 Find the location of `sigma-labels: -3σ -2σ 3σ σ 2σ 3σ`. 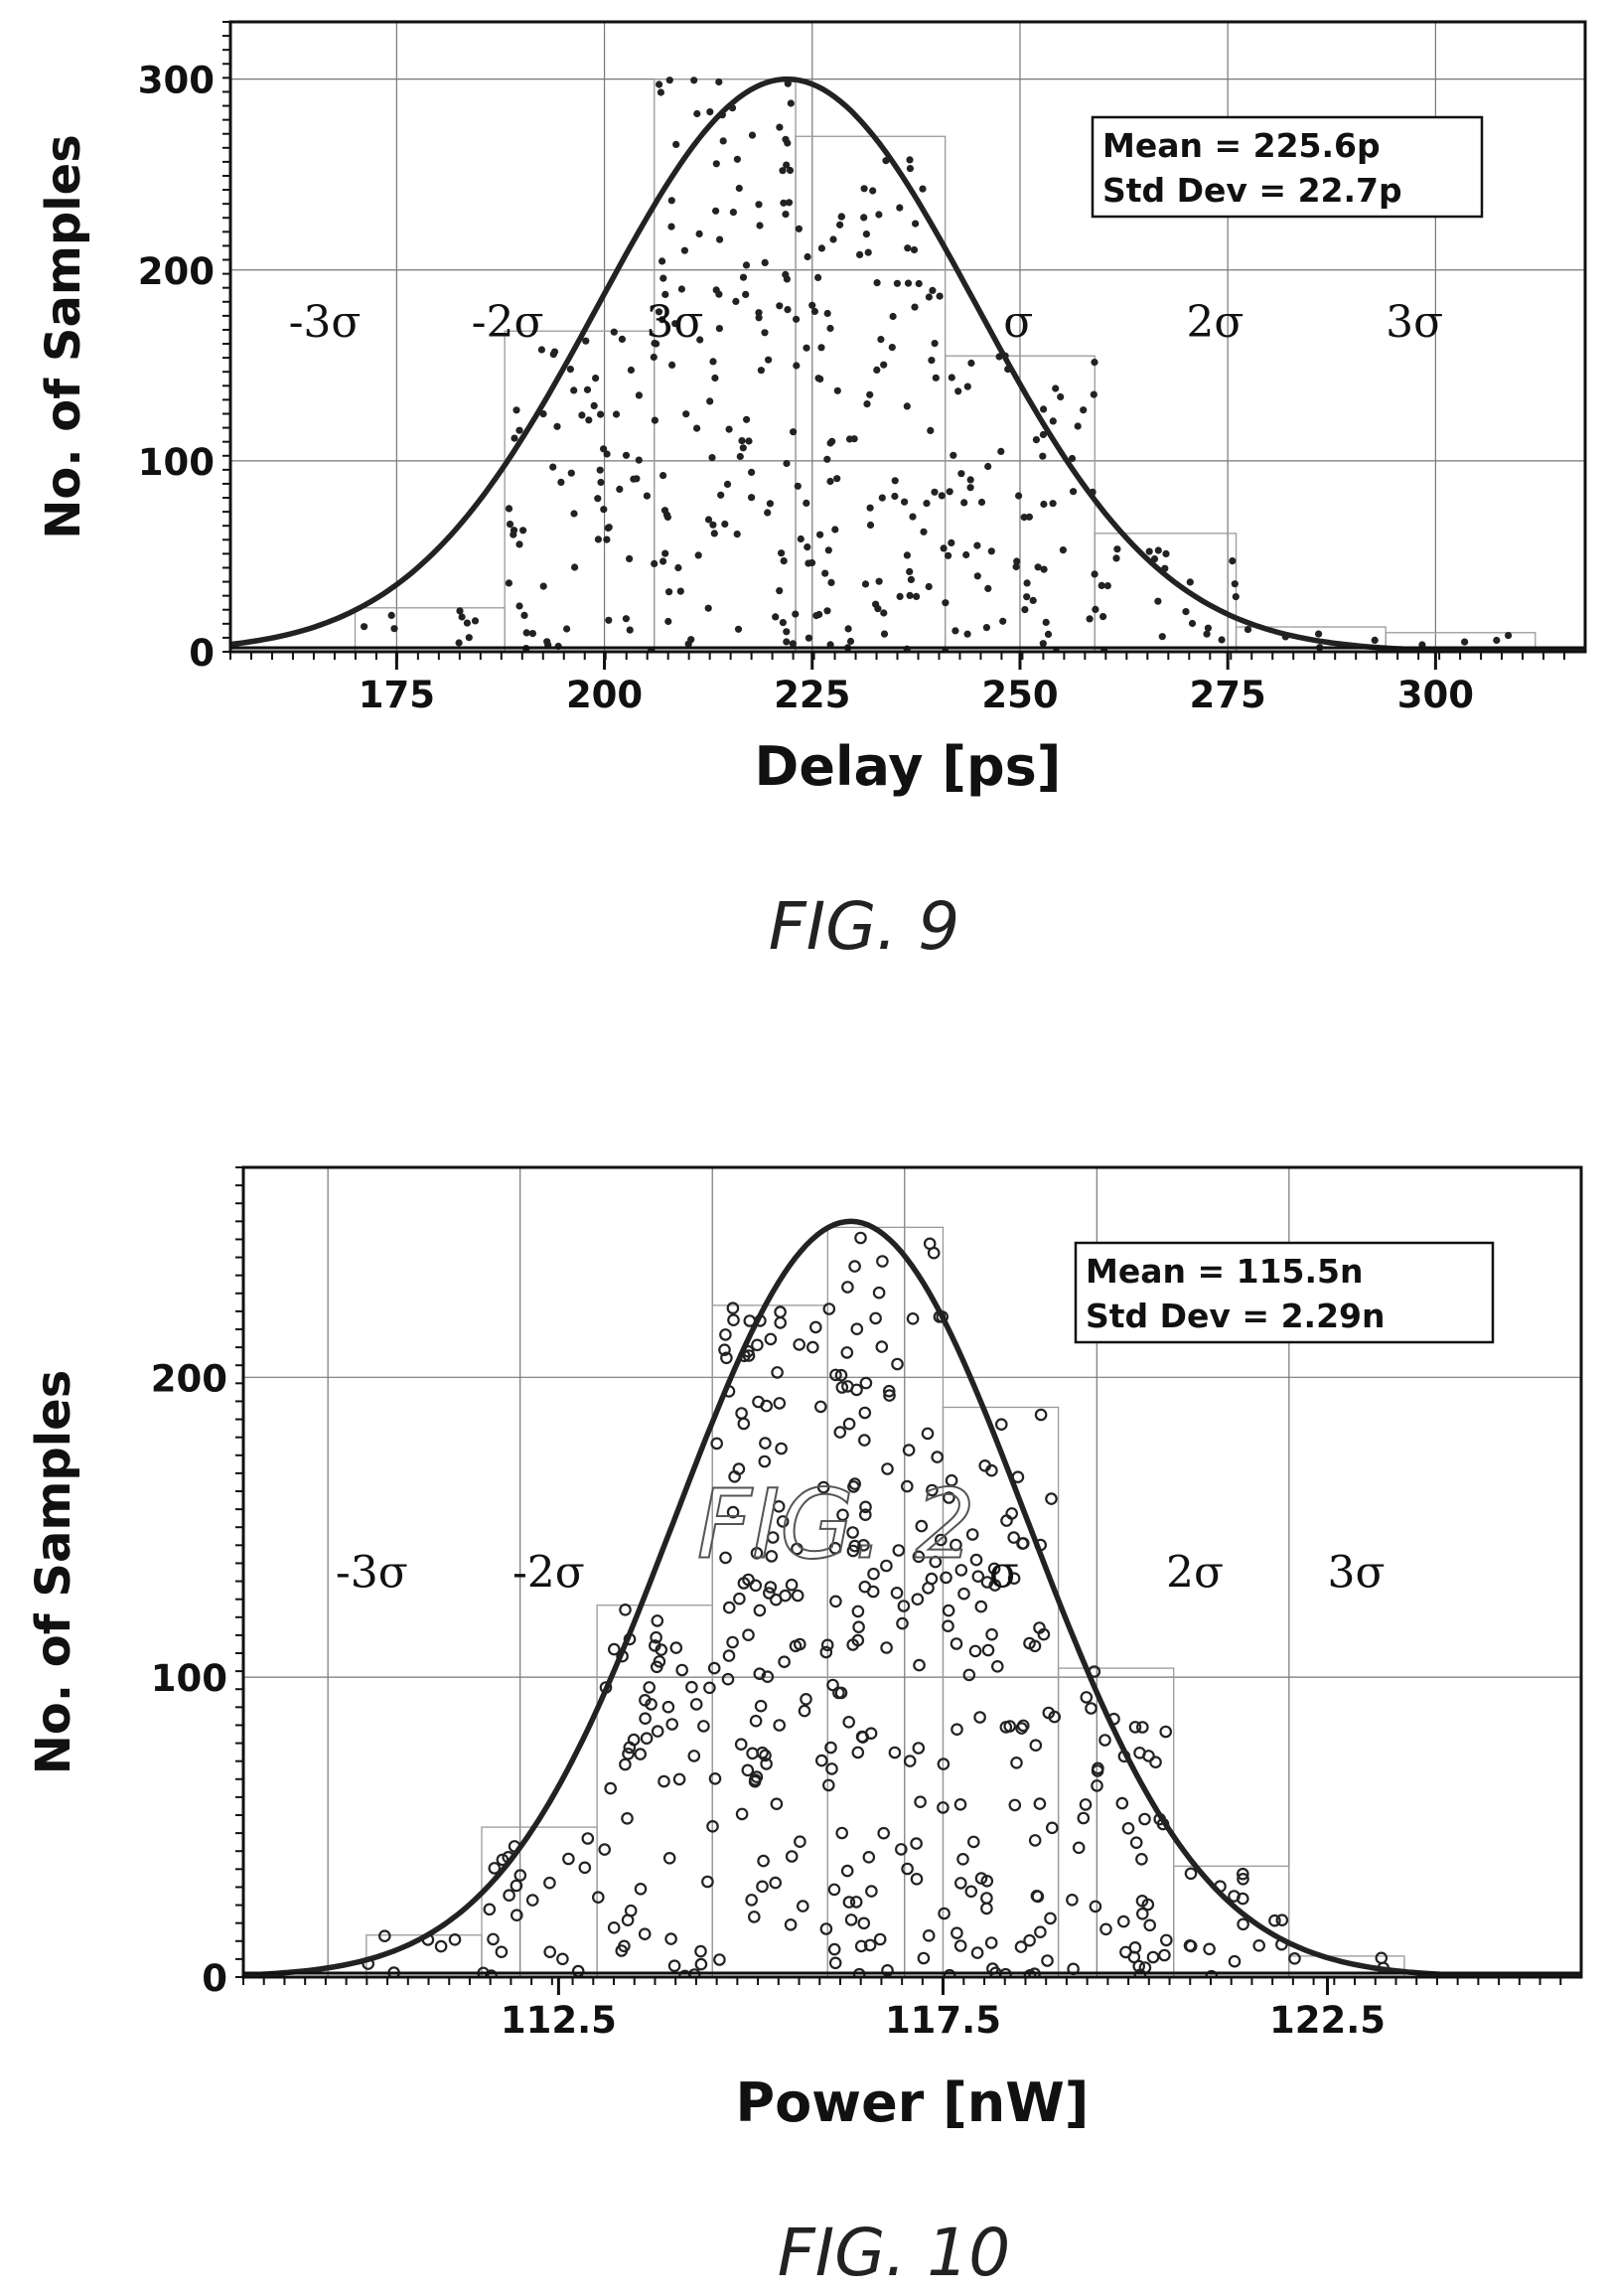

sigma-labels: -3σ -2σ 3σ σ 2σ 3σ is located at coordinates (867, 322).